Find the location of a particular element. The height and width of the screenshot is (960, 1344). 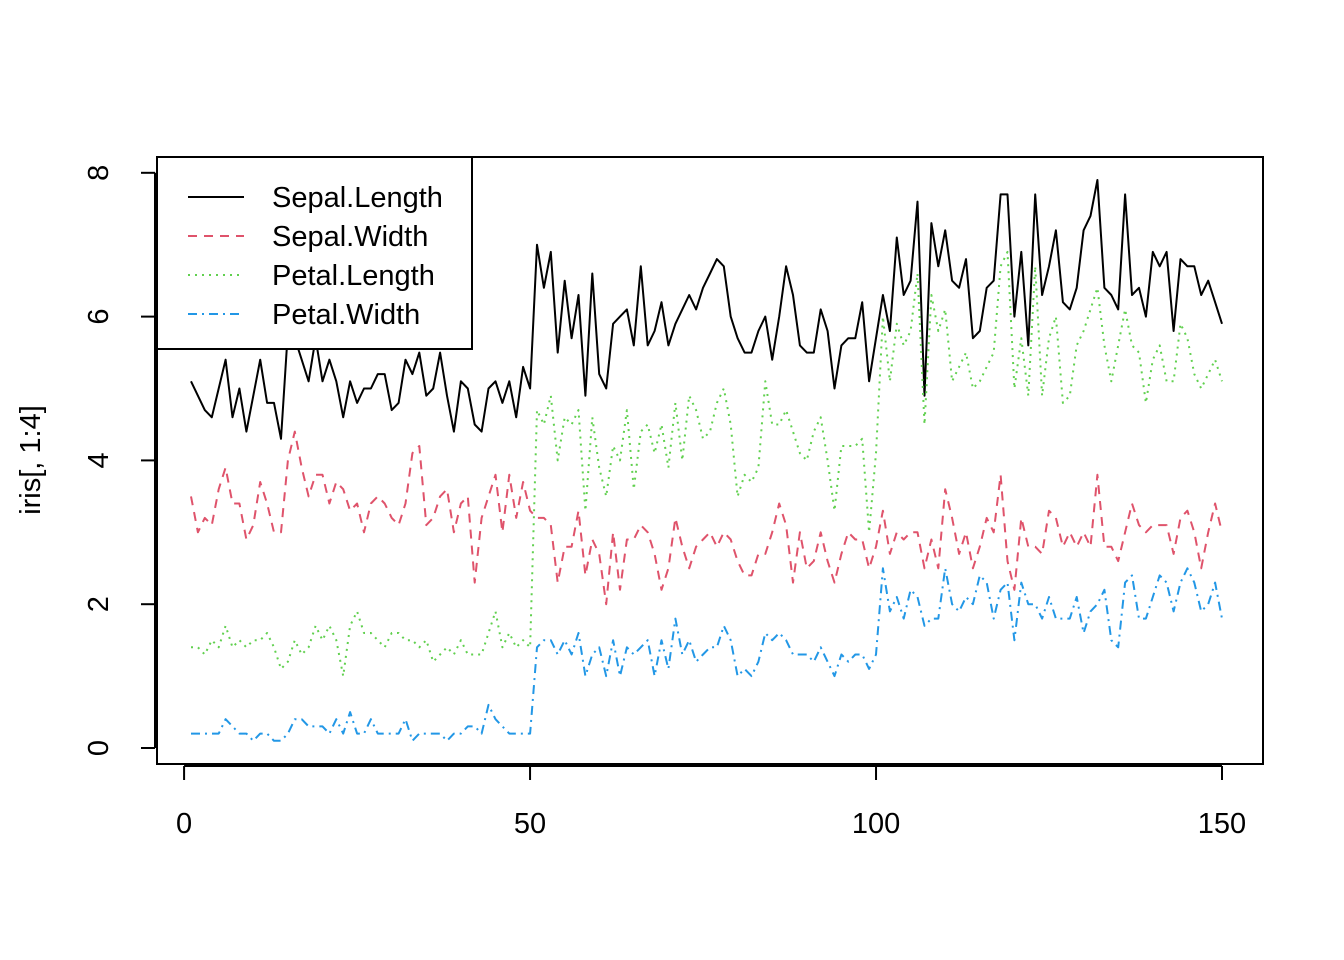

y-tick-label: 6 is located at coordinates (99, 317).